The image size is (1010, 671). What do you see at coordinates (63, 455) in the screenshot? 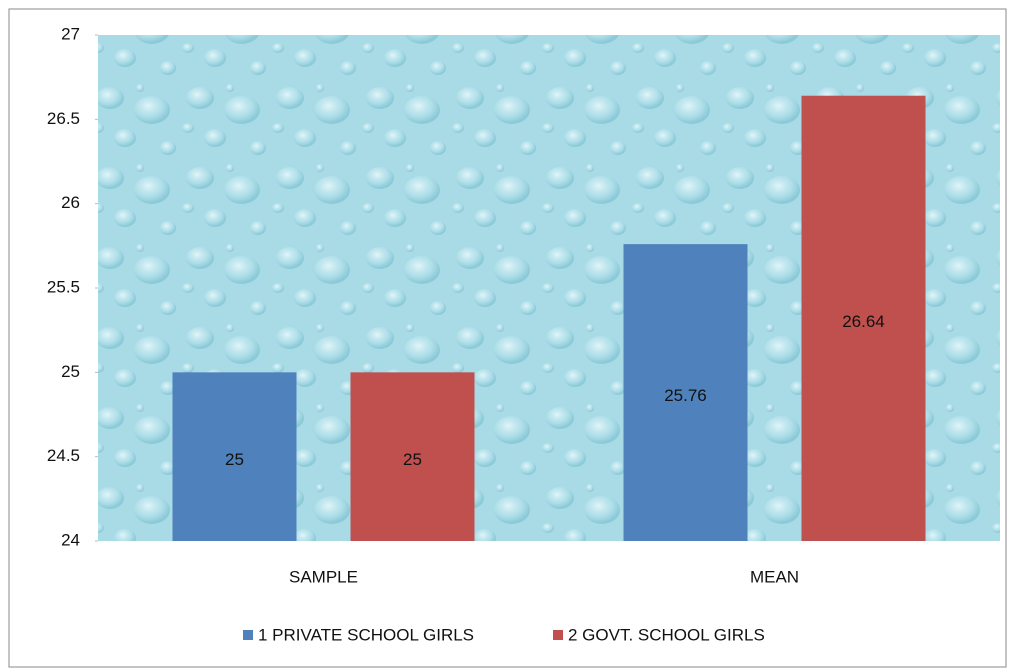
I see `y-tick-label: 24.5` at bounding box center [63, 455].